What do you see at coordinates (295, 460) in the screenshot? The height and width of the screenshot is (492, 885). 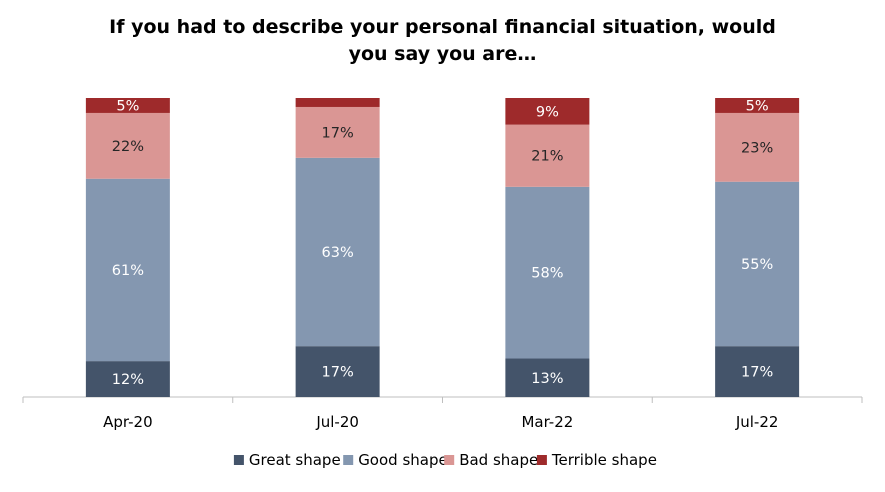 I see `legend-label: Great shape` at bounding box center [295, 460].